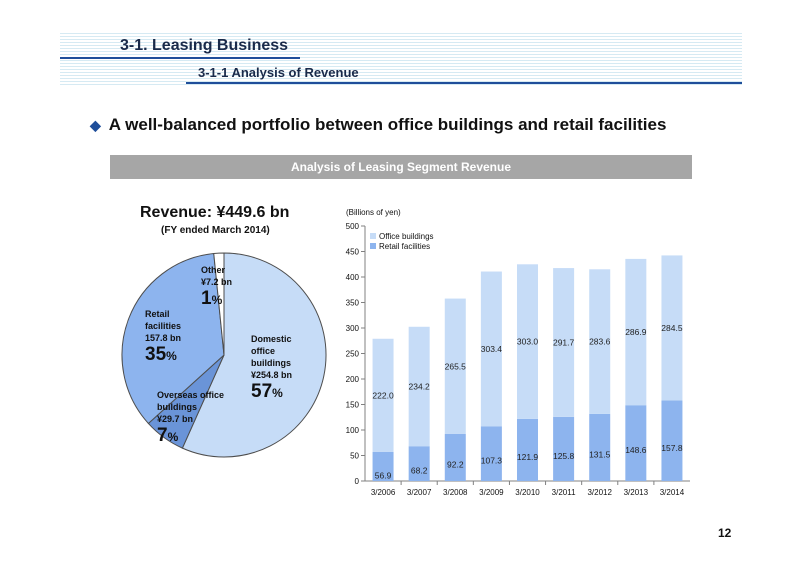 The height and width of the screenshot is (566, 800). I want to click on bar-label-office: 222.0, so click(383, 395).